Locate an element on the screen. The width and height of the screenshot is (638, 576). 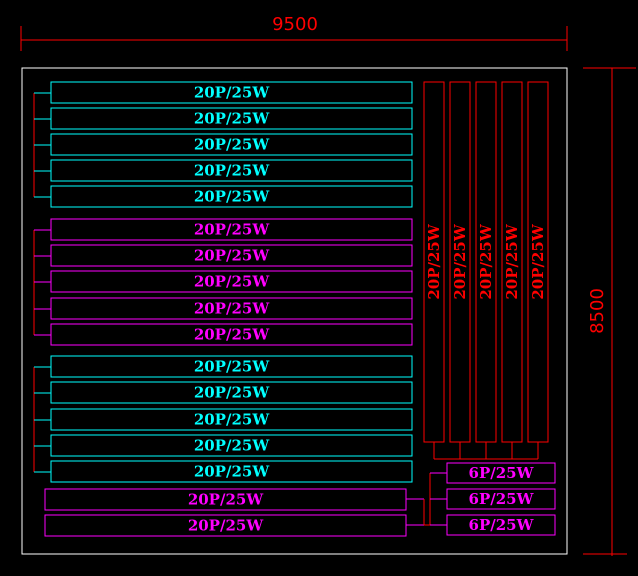
height-dimension: 8500 is located at coordinates (609, 311).